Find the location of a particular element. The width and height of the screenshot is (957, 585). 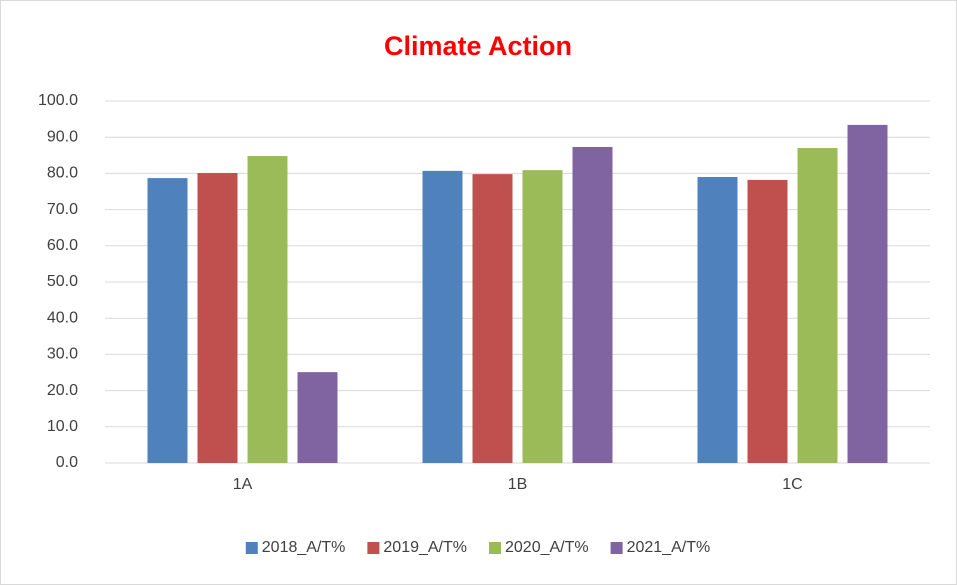

legend-label: 2020_A/T% is located at coordinates (547, 547).